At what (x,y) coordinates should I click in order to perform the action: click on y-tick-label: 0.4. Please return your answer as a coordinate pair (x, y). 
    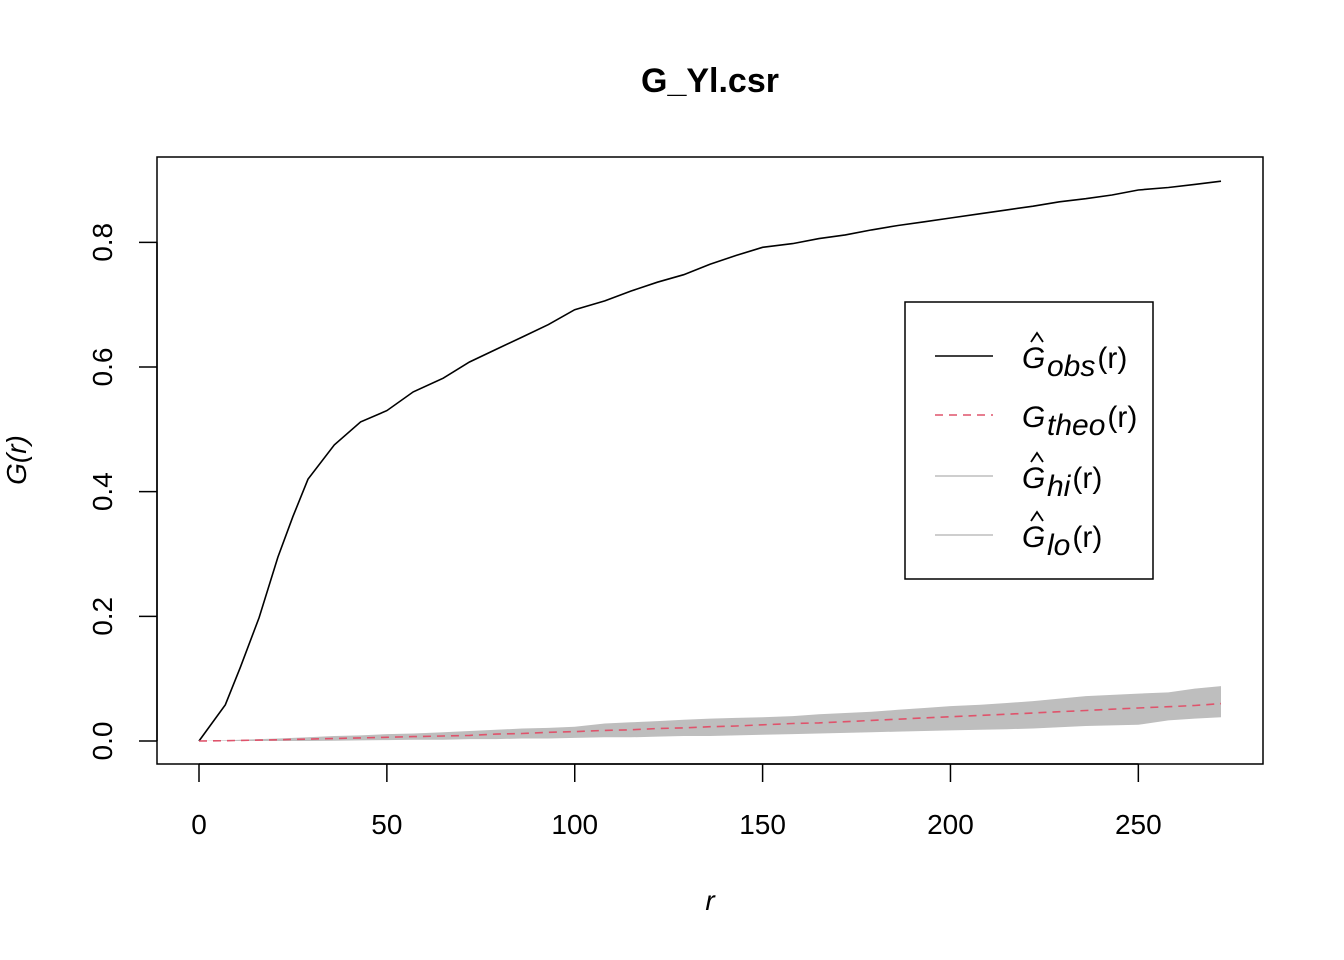
    Looking at the image, I should click on (102, 491).